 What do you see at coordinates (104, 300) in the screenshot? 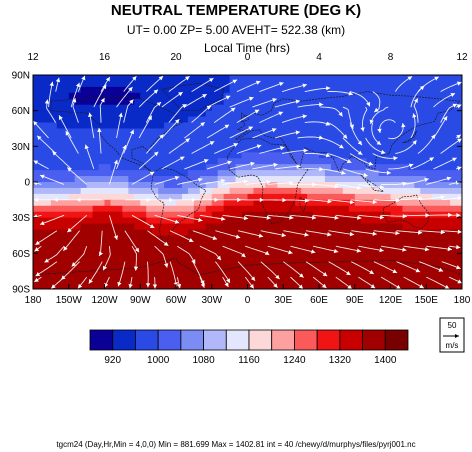
I see `x-tick-label: 120W` at bounding box center [104, 300].